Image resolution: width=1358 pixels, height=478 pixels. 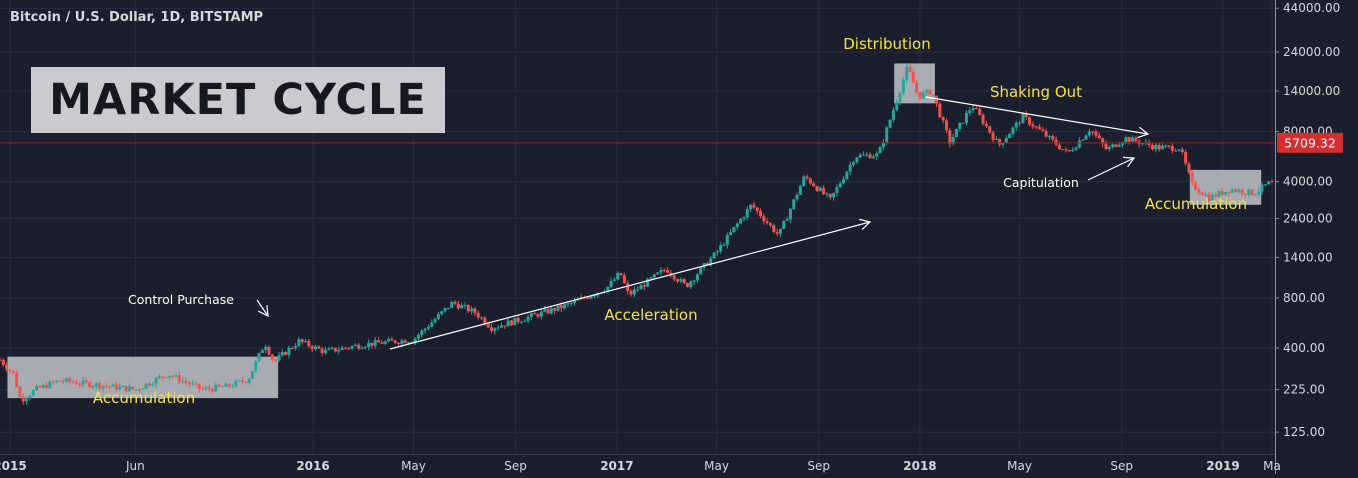 I want to click on x-tick-label: 2018, so click(x=919, y=466).